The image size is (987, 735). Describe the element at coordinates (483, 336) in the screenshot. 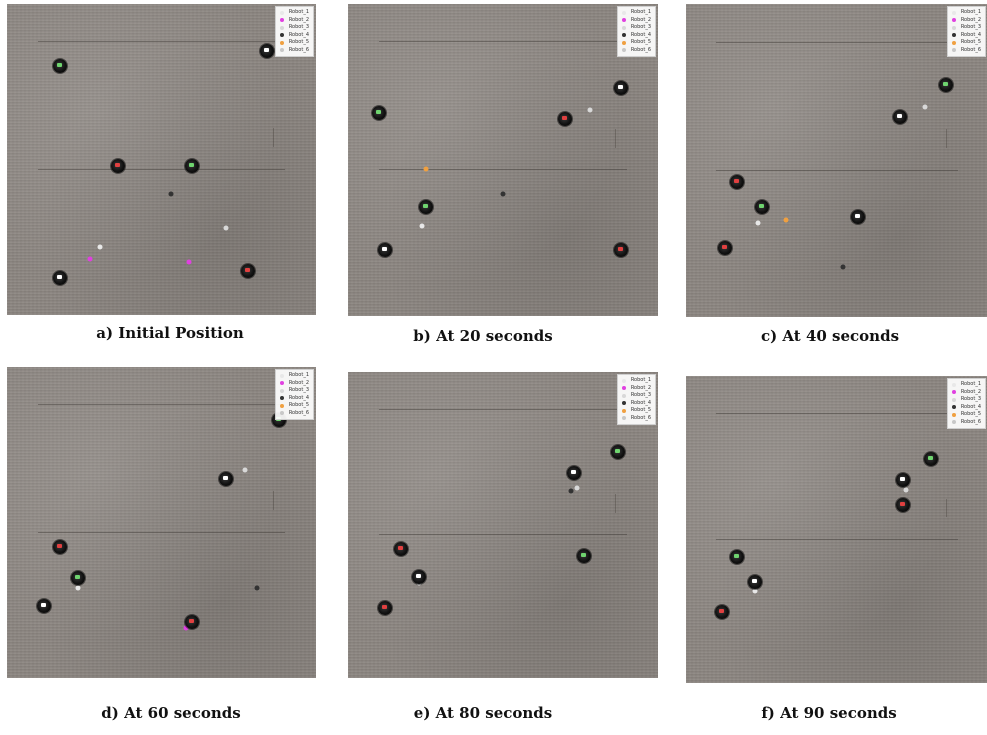

I see `panel-caption: b) At 20 seconds` at that location.